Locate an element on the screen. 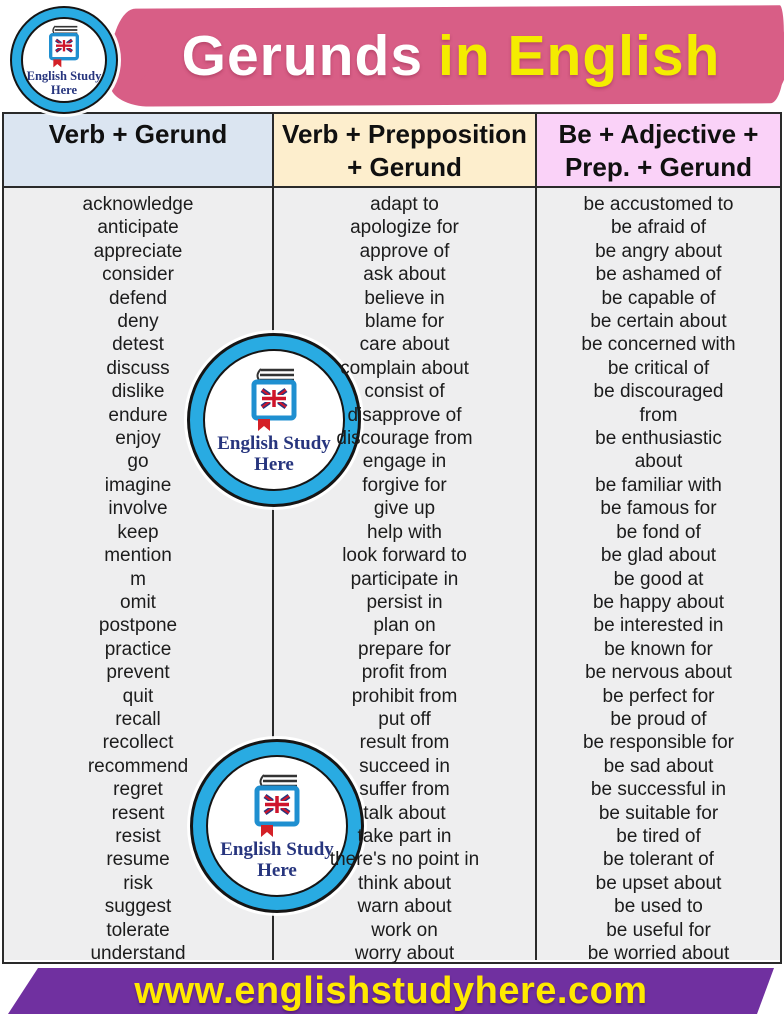 Image resolution: width=784 pixels, height=1024 pixels. word-item: resume is located at coordinates (138, 860).